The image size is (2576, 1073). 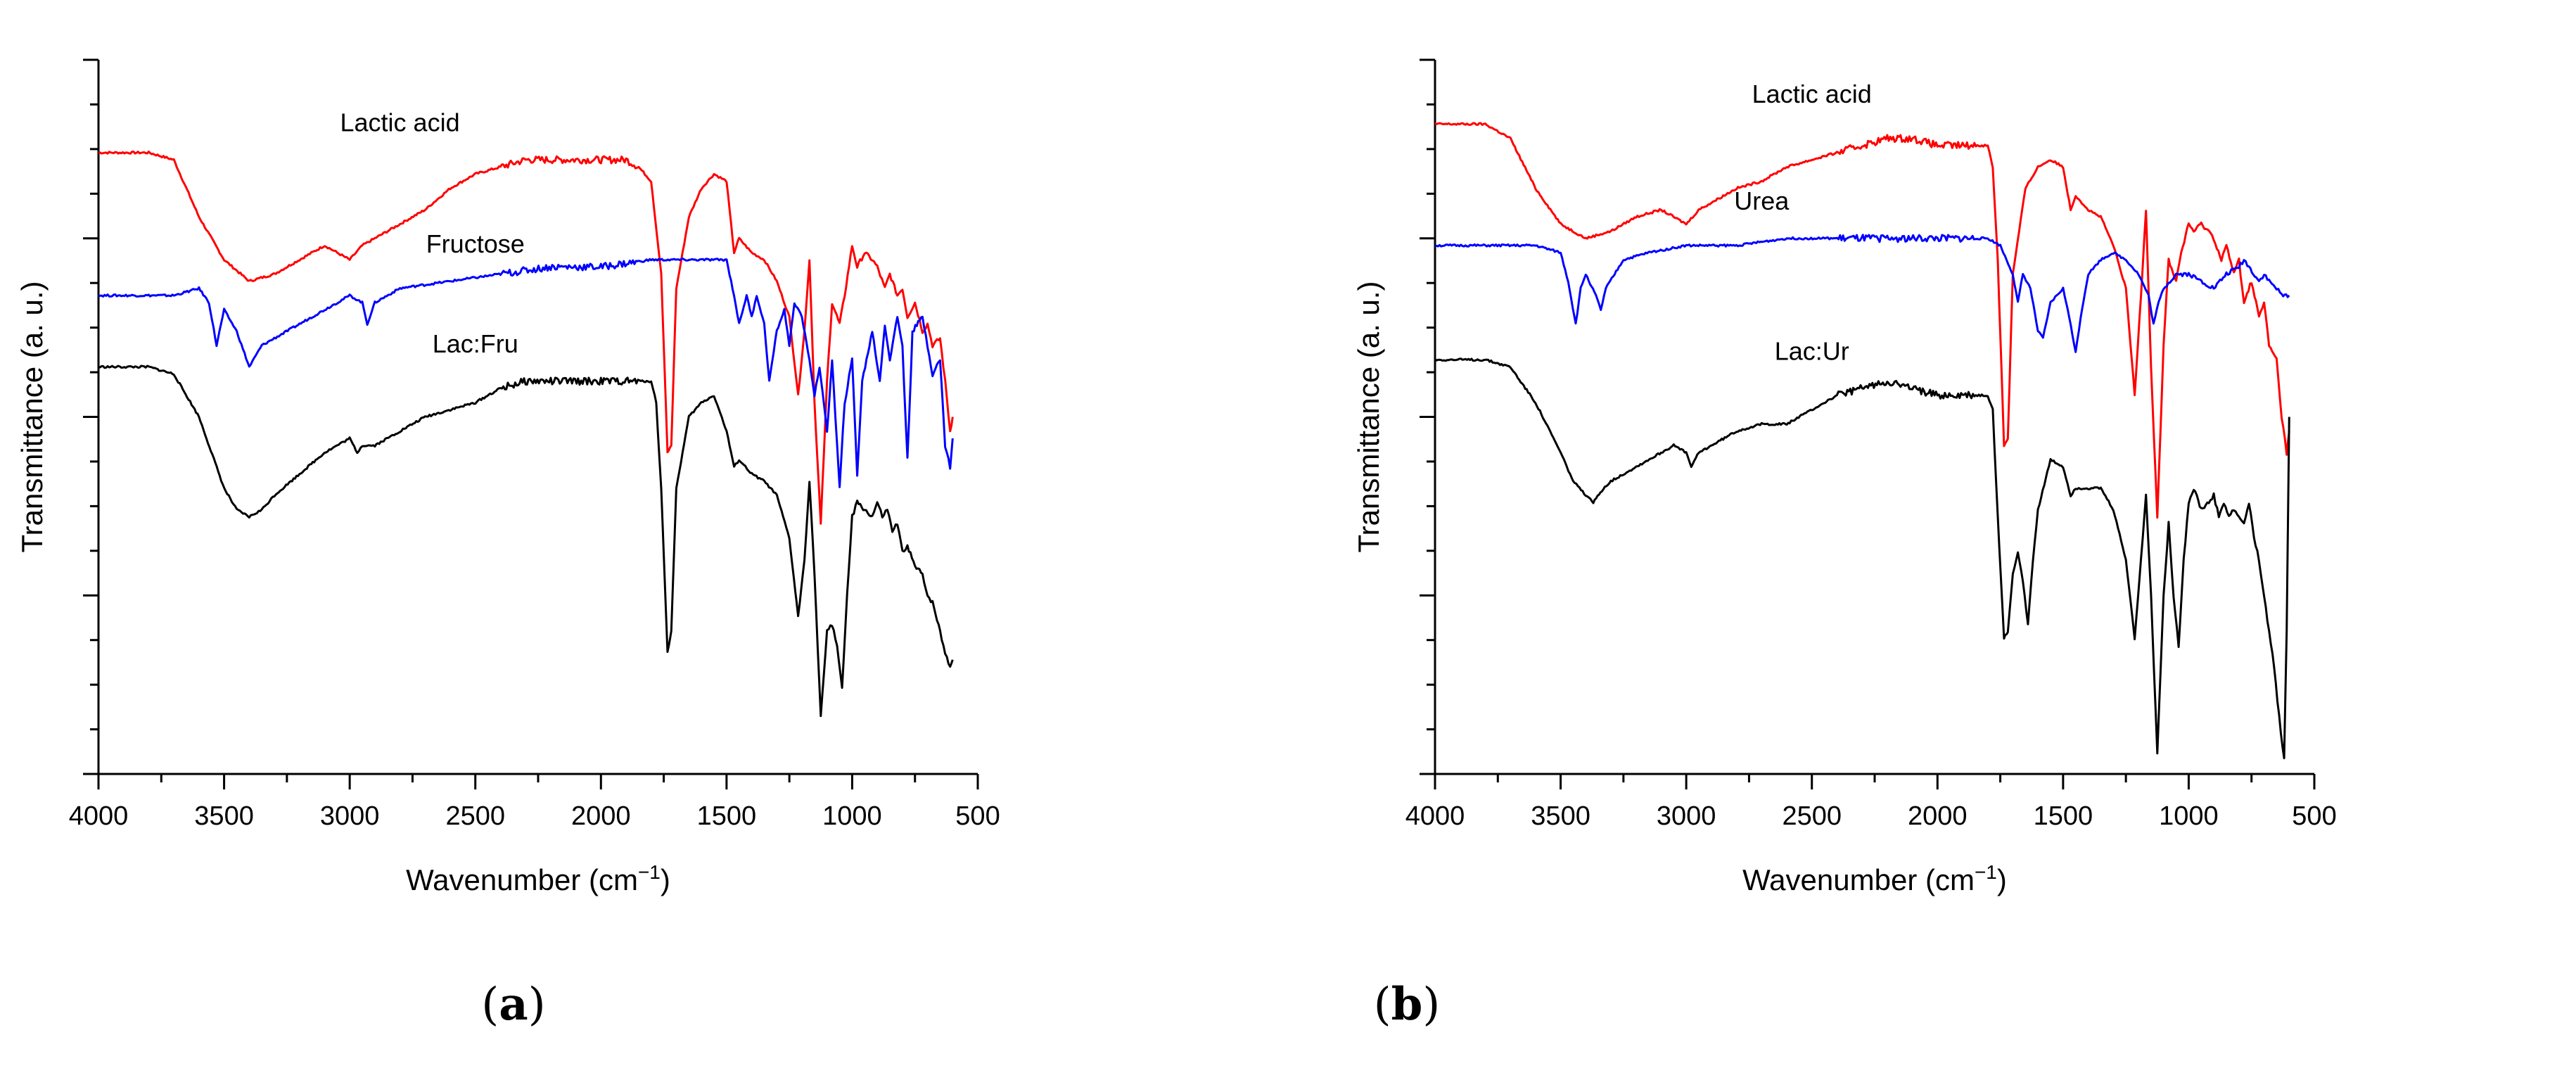 What do you see at coordinates (537, 1005) in the screenshot?
I see `caption-a-close: )` at bounding box center [537, 1005].